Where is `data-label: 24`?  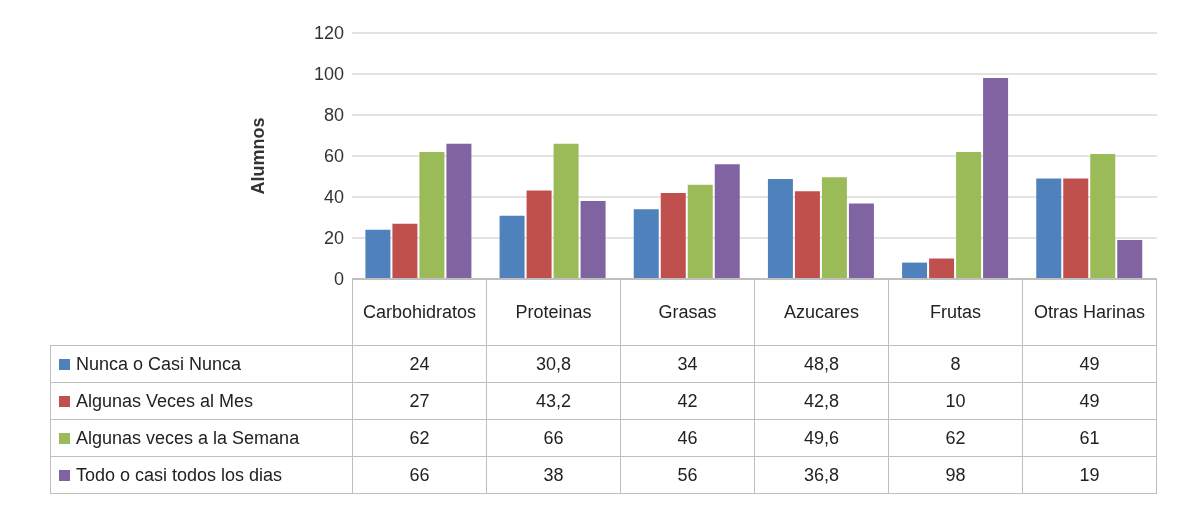 data-label: 24 is located at coordinates (419, 364).